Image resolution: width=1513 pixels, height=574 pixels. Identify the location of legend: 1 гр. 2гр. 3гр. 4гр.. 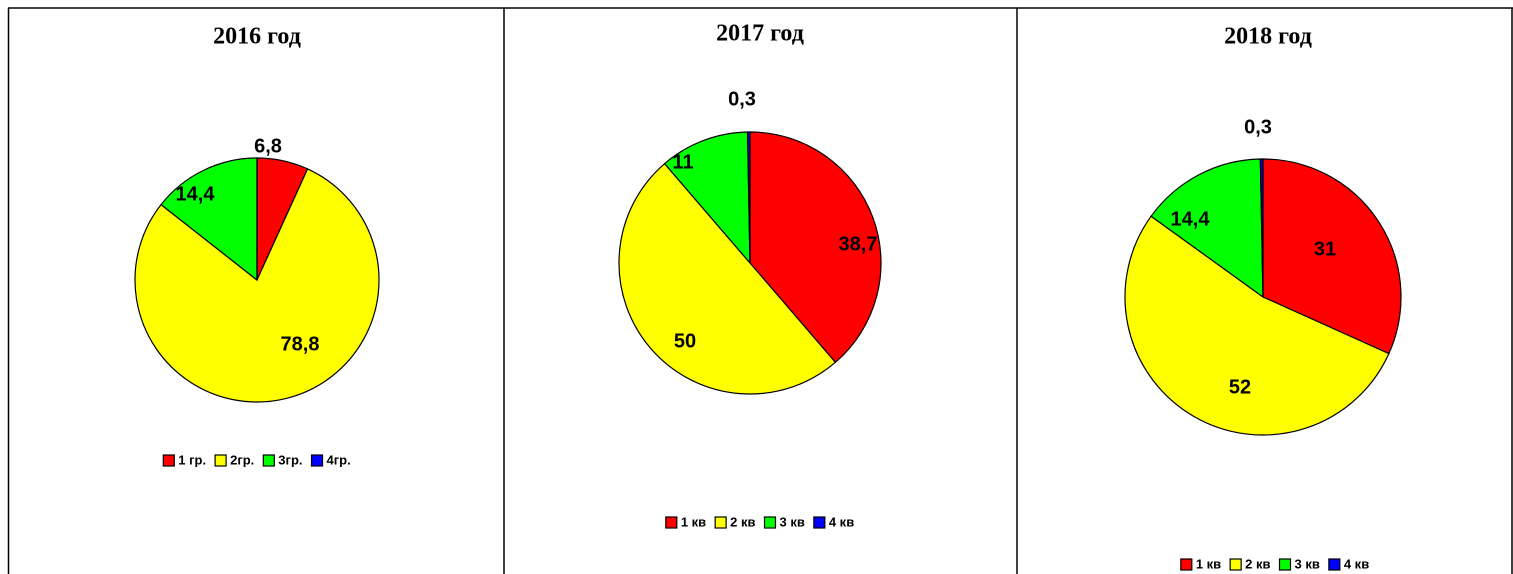
(256, 459).